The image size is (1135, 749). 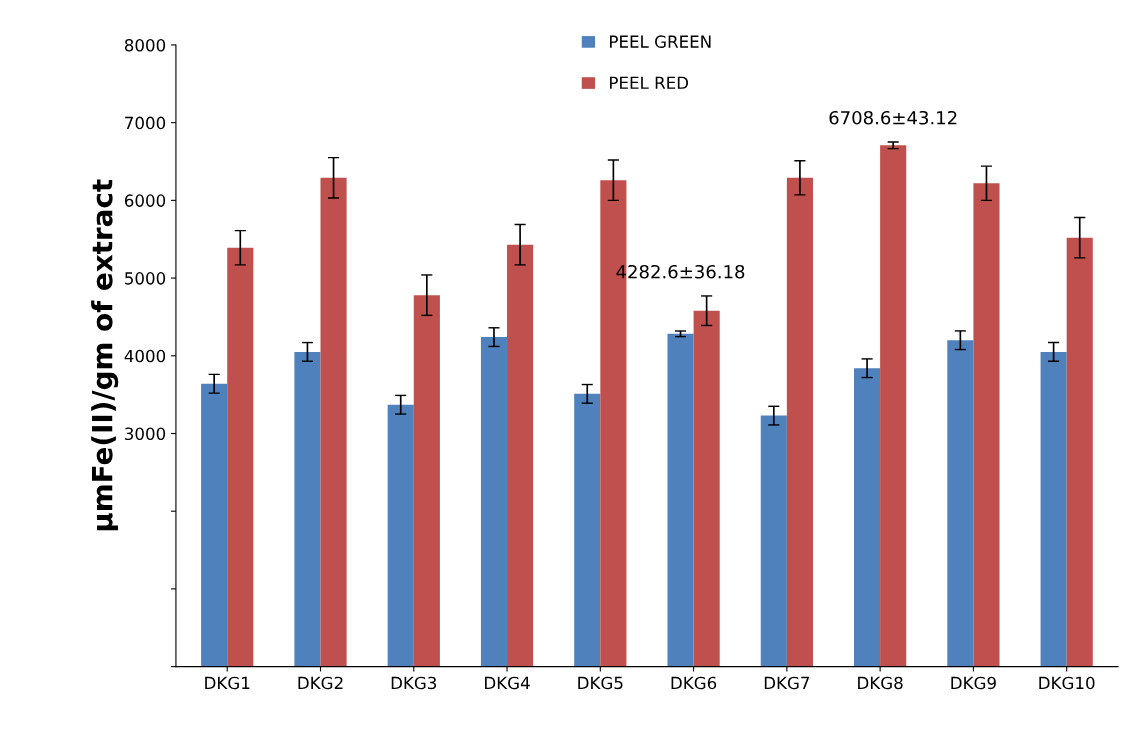 What do you see at coordinates (145, 278) in the screenshot?
I see `y-tick-label: 5000` at bounding box center [145, 278].